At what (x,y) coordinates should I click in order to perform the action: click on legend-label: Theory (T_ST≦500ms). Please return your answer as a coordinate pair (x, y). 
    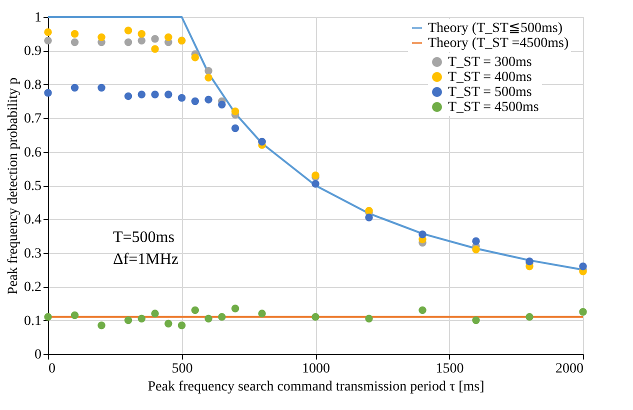
    Looking at the image, I should click on (495, 28).